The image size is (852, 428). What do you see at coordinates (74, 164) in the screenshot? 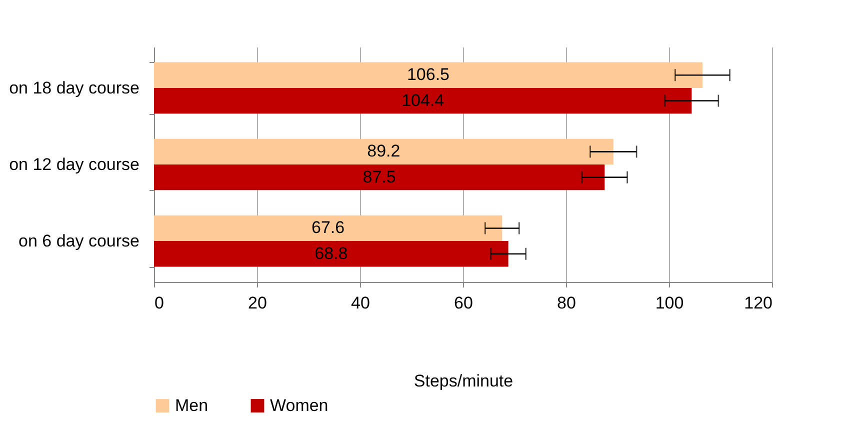
I see `y-tick-label: on 12 day course` at bounding box center [74, 164].